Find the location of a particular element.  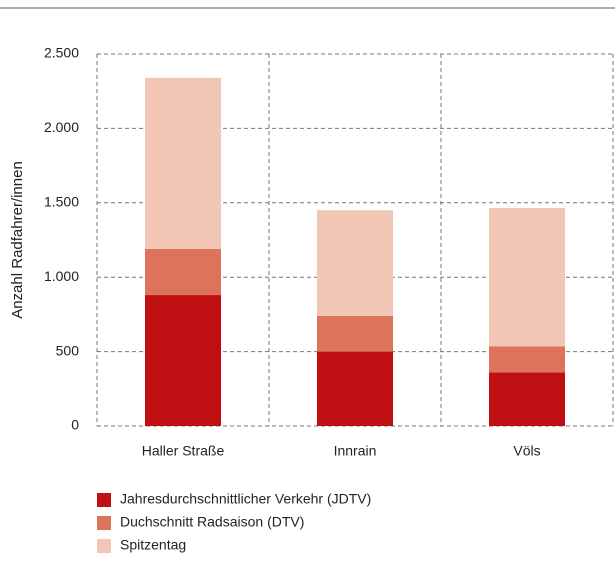

x-tick-label: Innrain is located at coordinates (355, 451).